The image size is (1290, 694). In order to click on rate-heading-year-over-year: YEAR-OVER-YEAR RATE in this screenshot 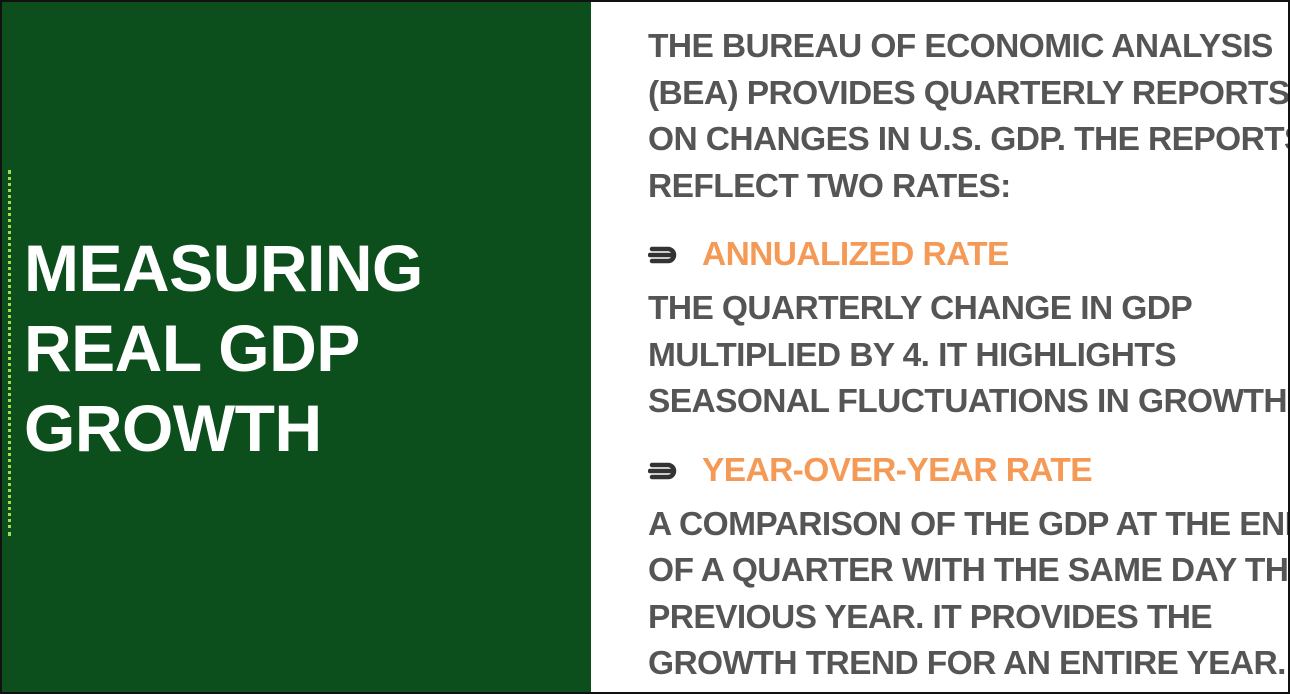, I will do `click(968, 471)`.